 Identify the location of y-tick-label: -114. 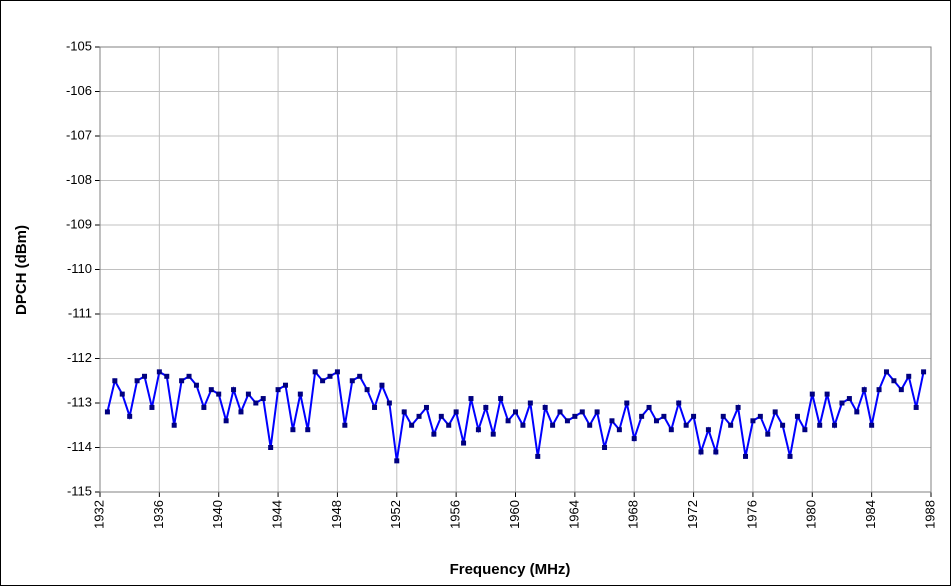
(79, 446).